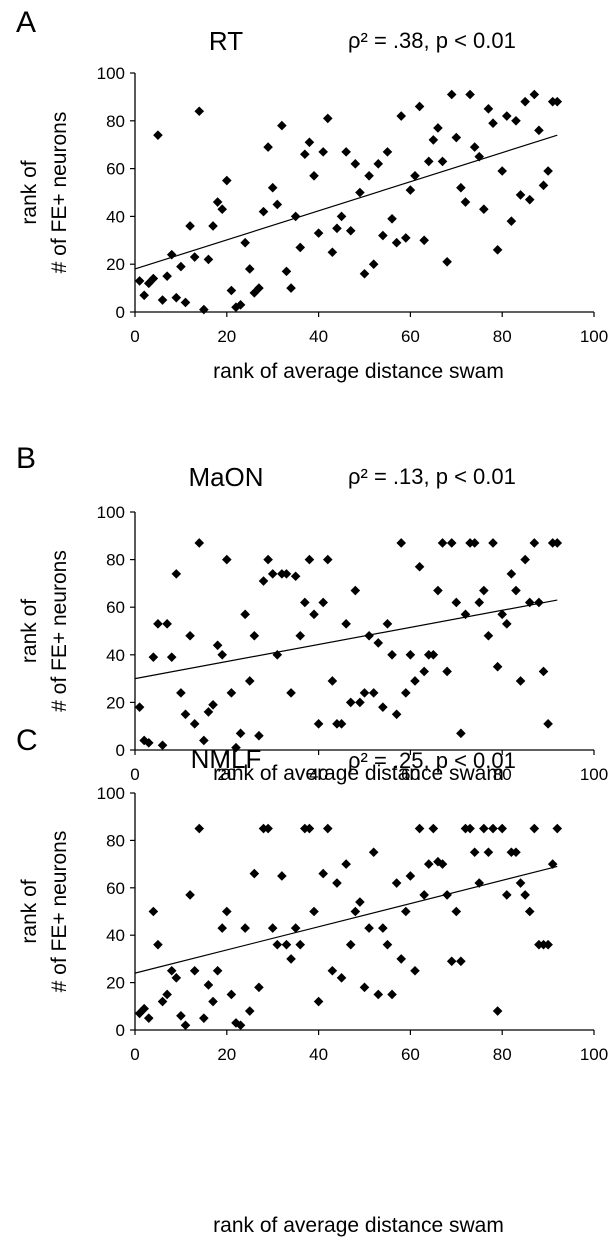  Describe the element at coordinates (120, 750) in the screenshot. I see `y-tick-label: 0` at that location.